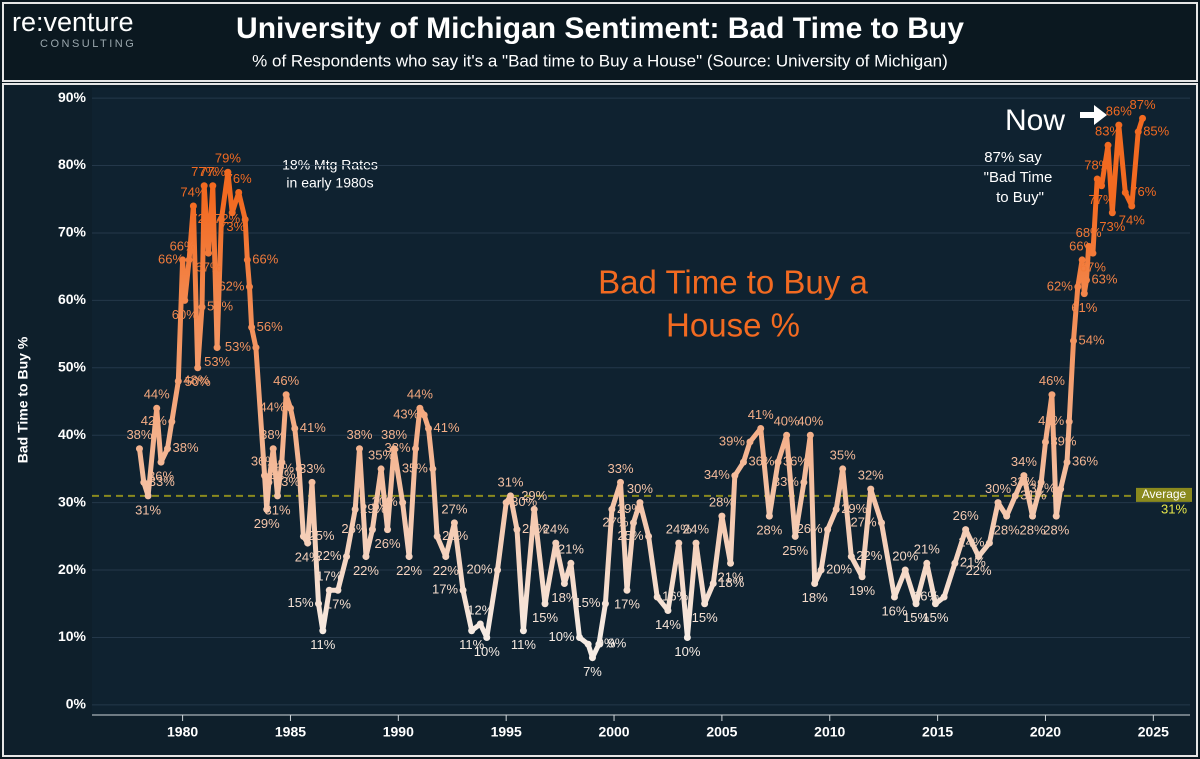  I want to click on average-label-box, so click(1164, 494).